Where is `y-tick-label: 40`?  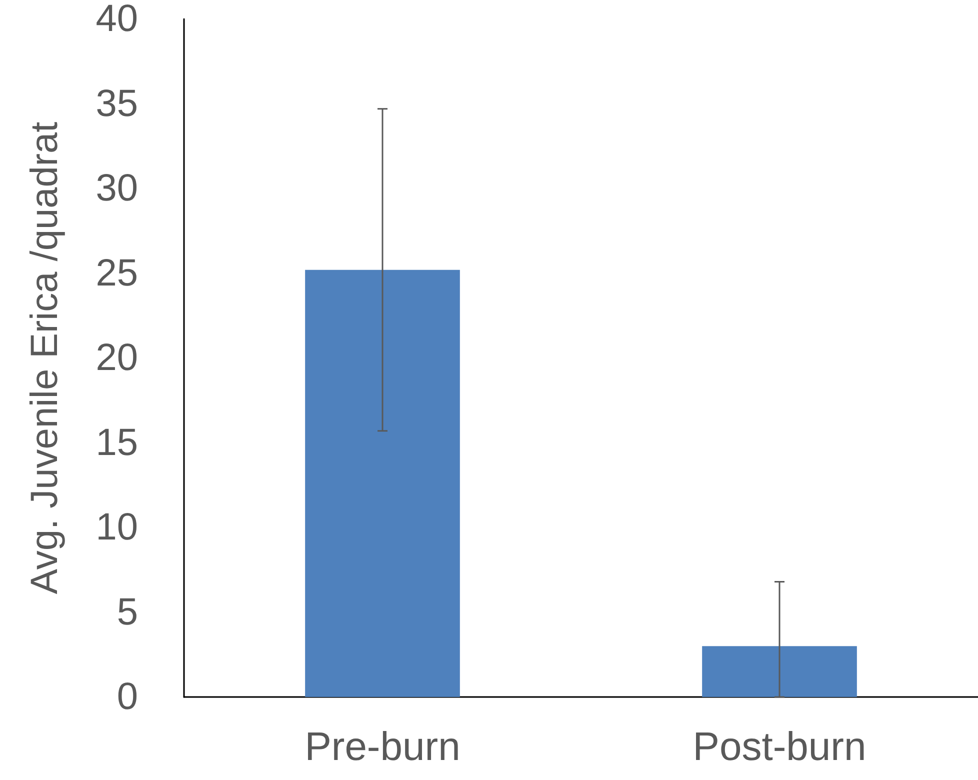
y-tick-label: 40 is located at coordinates (117, 20).